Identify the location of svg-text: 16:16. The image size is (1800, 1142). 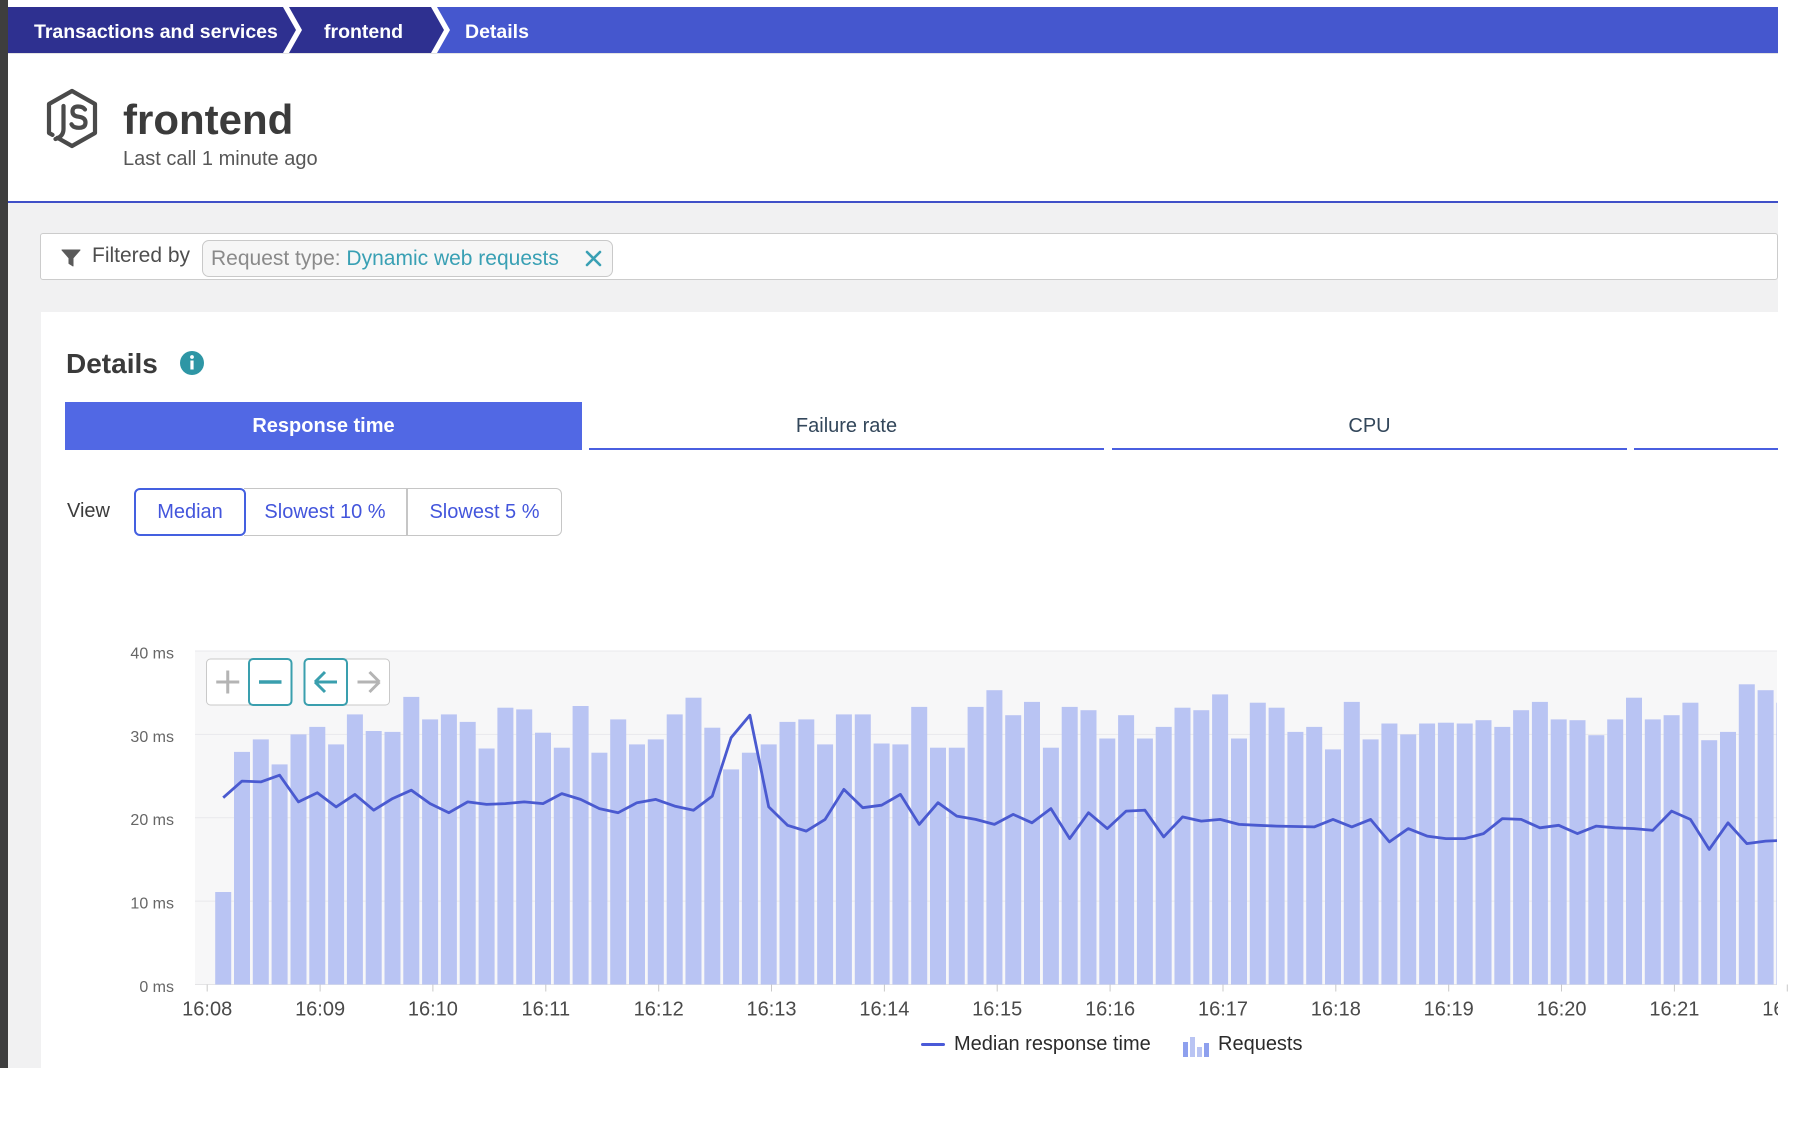
(1110, 1010).